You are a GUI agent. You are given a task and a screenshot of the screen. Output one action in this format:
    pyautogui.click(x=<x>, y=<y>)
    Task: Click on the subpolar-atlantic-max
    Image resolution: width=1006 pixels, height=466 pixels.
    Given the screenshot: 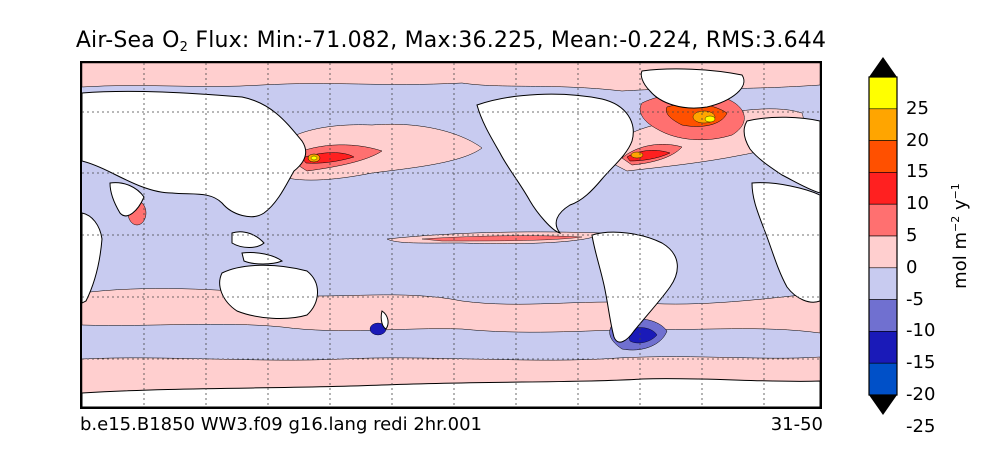 What is the action you would take?
    pyautogui.click(x=710, y=119)
    